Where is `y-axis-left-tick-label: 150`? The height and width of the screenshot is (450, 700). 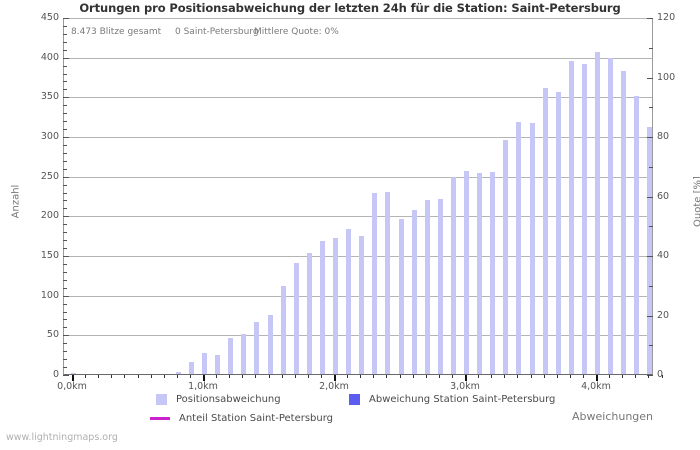
y-axis-left-tick-label: 150 is located at coordinates (49, 255).